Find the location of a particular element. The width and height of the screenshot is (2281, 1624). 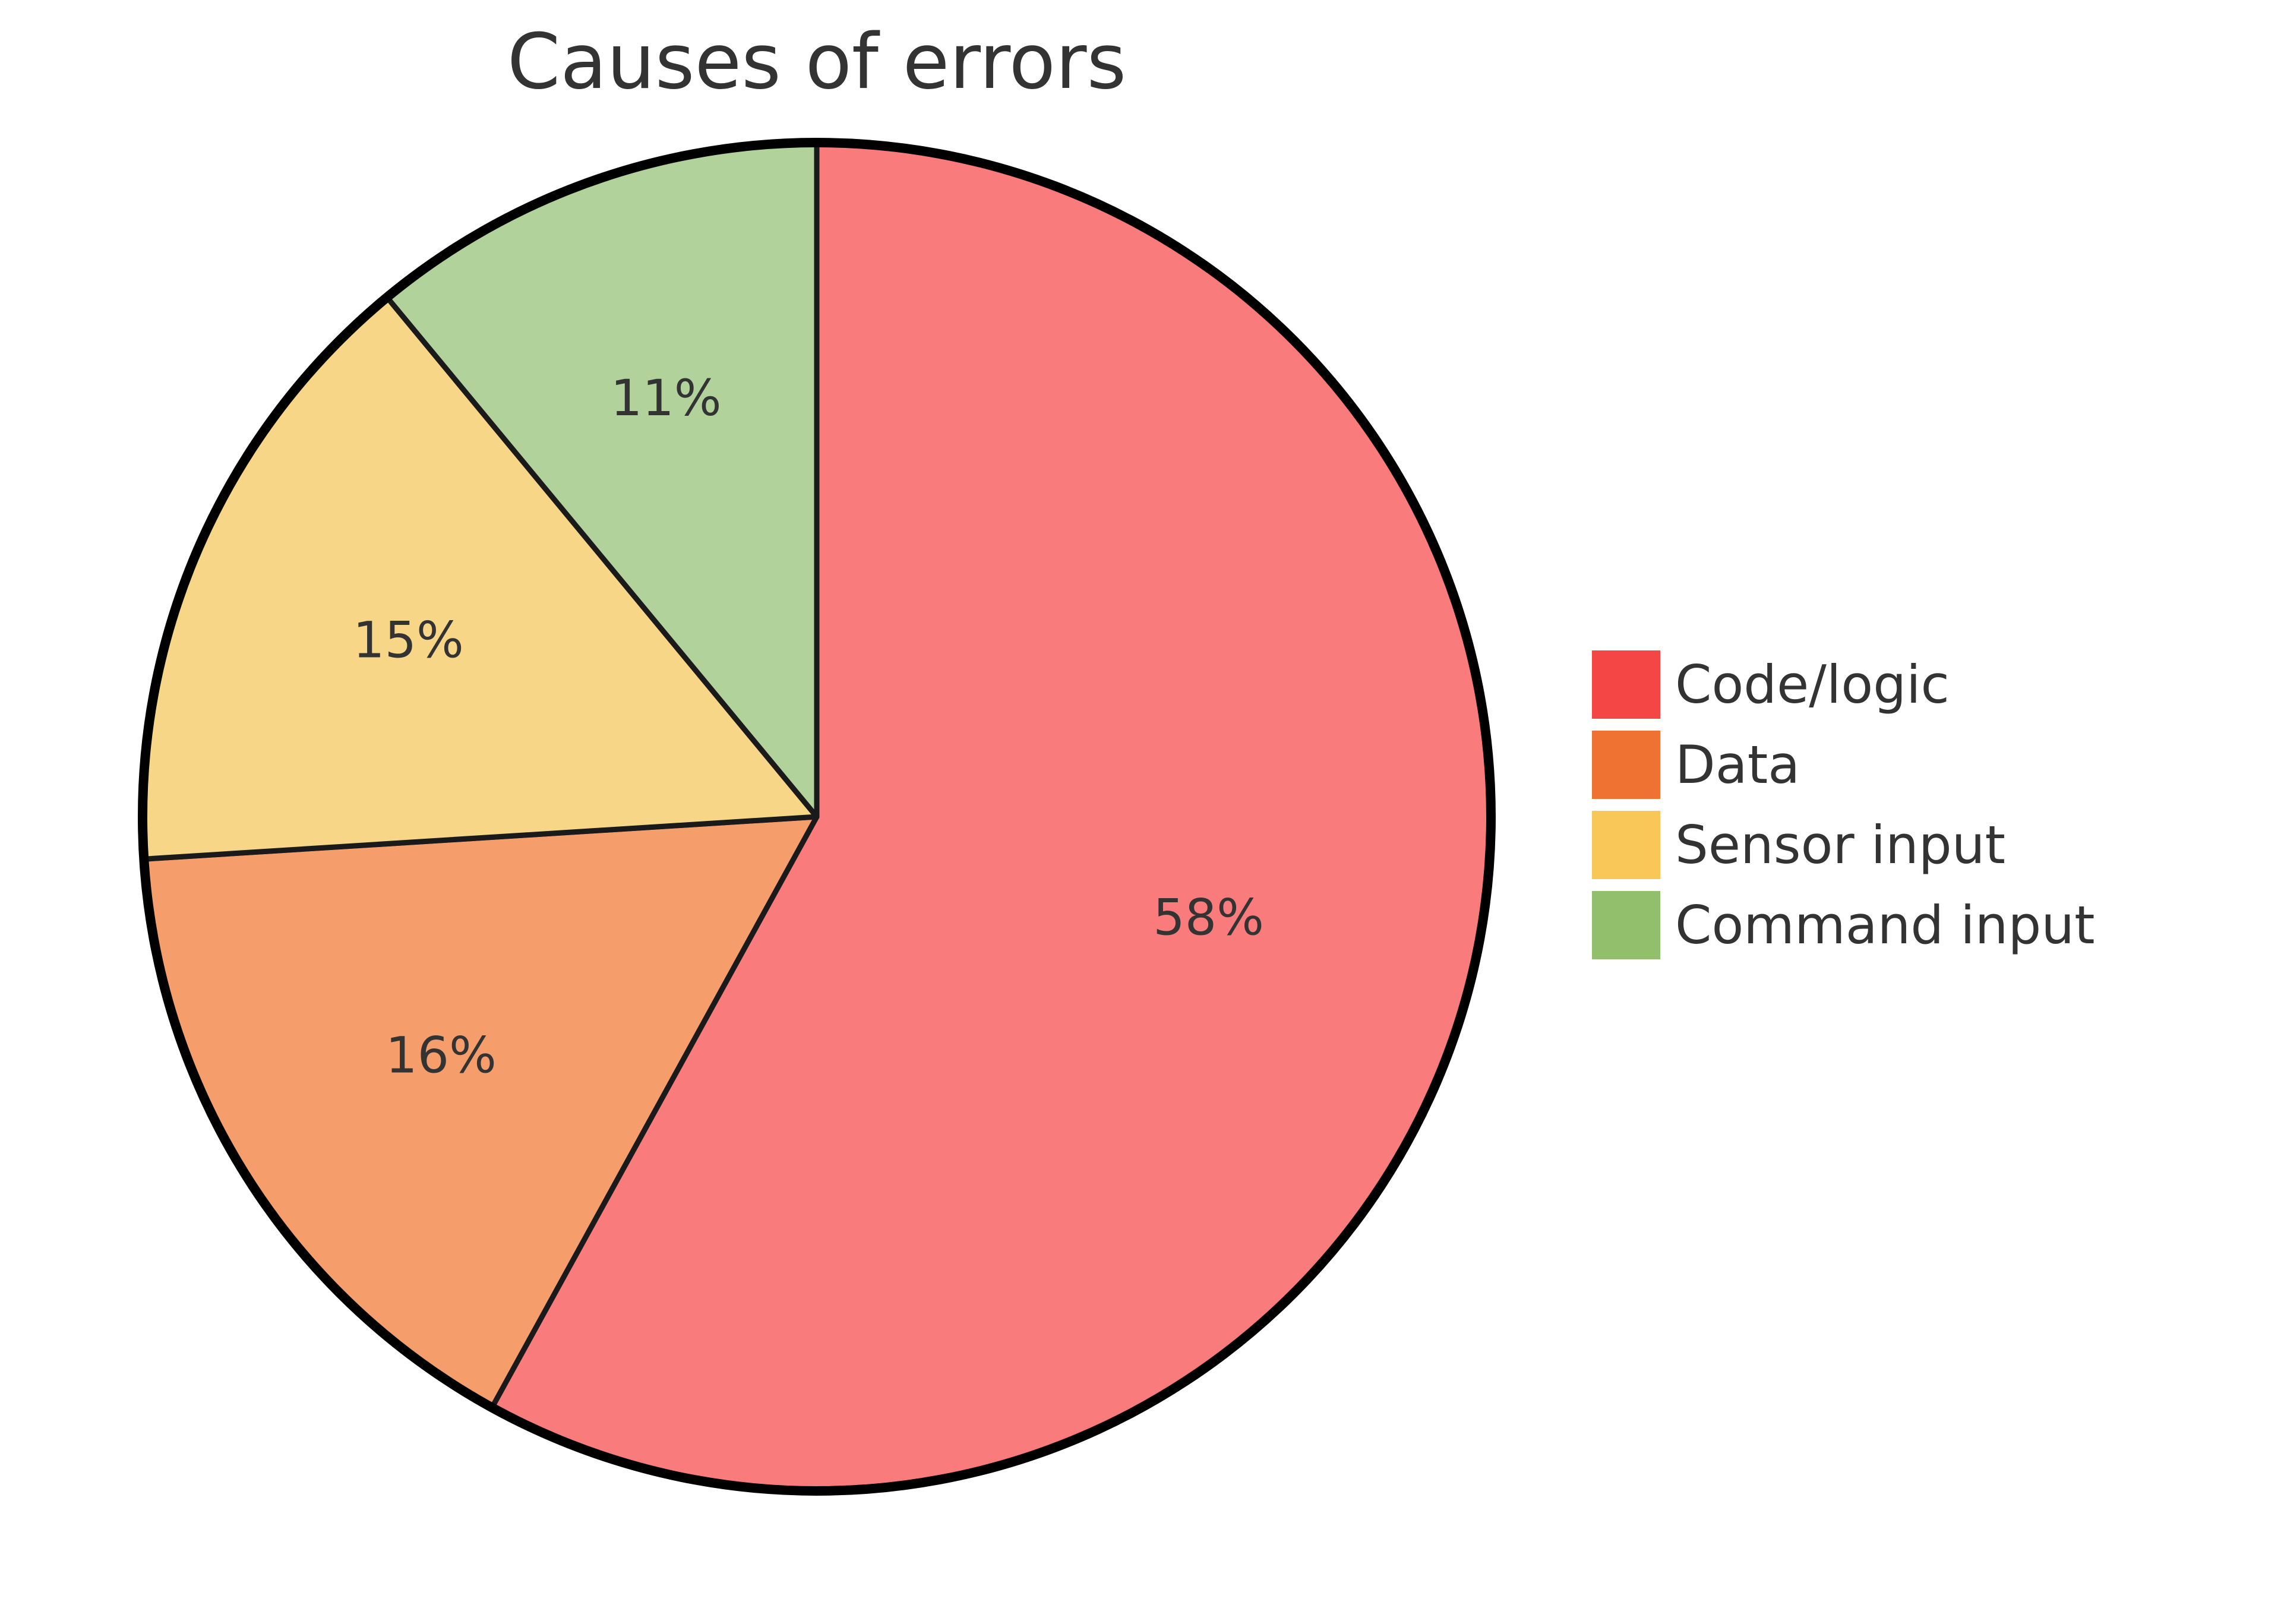

legend-swatch-command-input is located at coordinates (1626, 925).